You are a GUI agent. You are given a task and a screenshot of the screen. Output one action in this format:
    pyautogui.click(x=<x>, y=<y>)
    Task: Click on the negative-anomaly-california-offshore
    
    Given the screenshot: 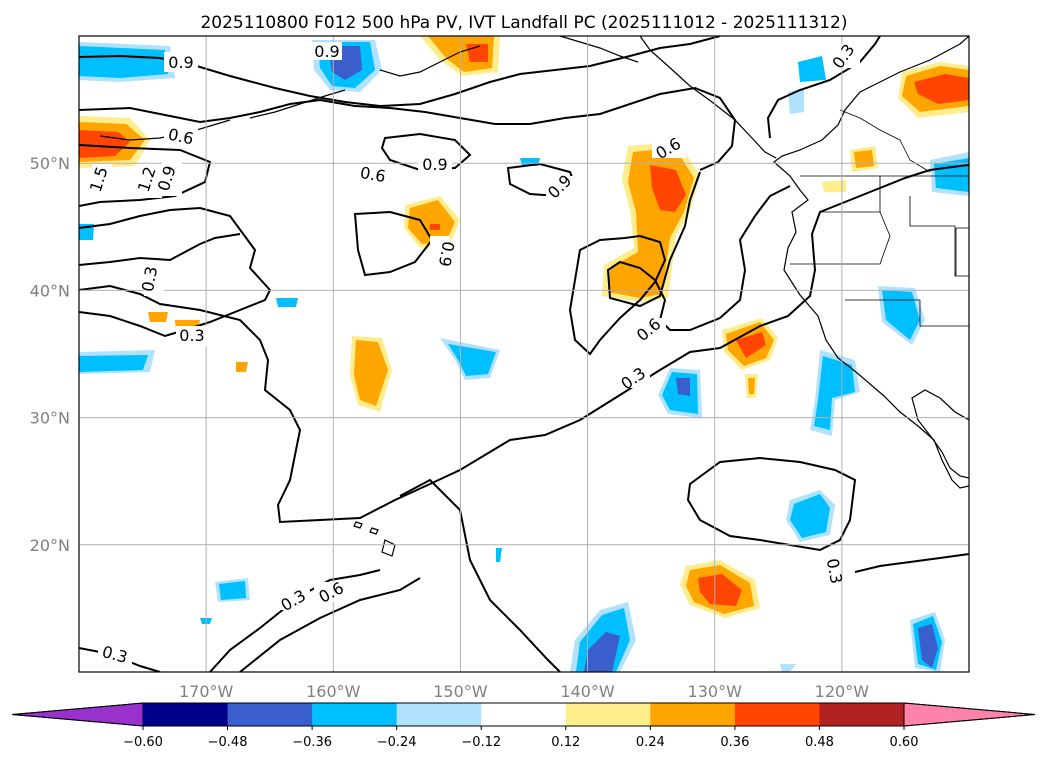 What is the action you would take?
    pyautogui.click(x=835, y=393)
    